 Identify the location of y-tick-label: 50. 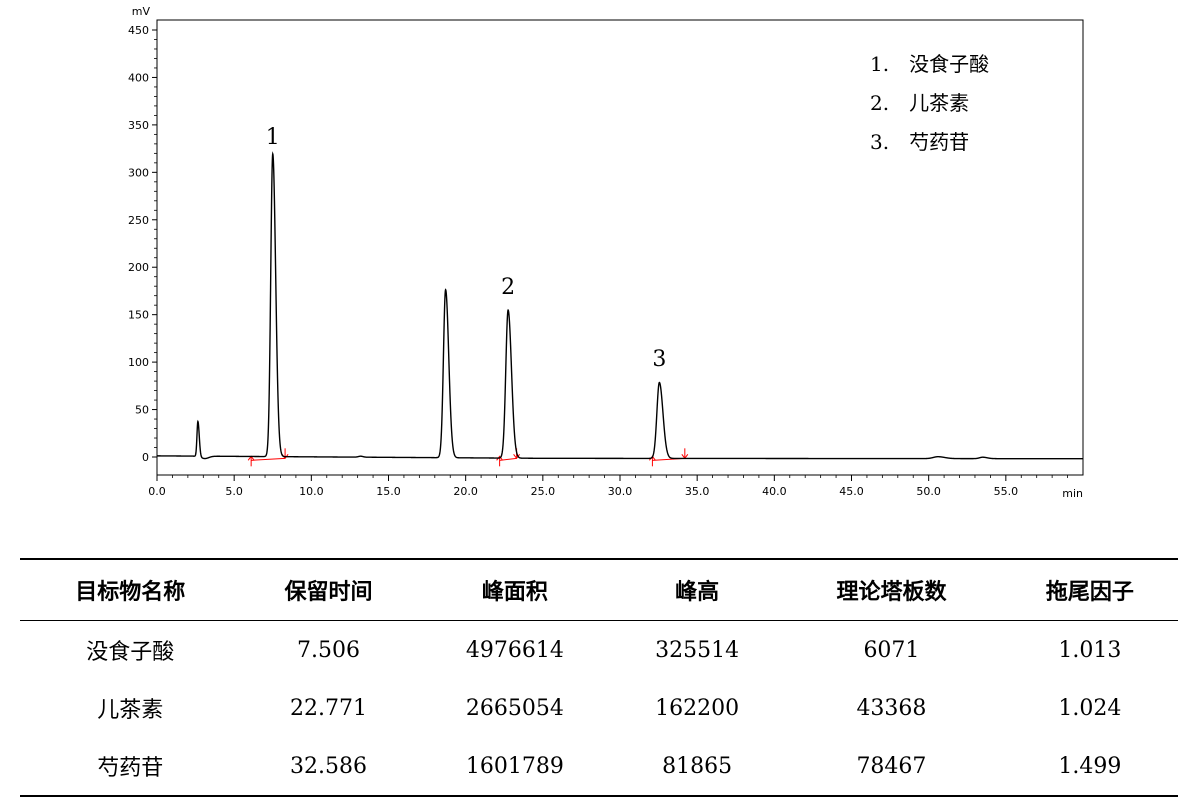
(142, 410).